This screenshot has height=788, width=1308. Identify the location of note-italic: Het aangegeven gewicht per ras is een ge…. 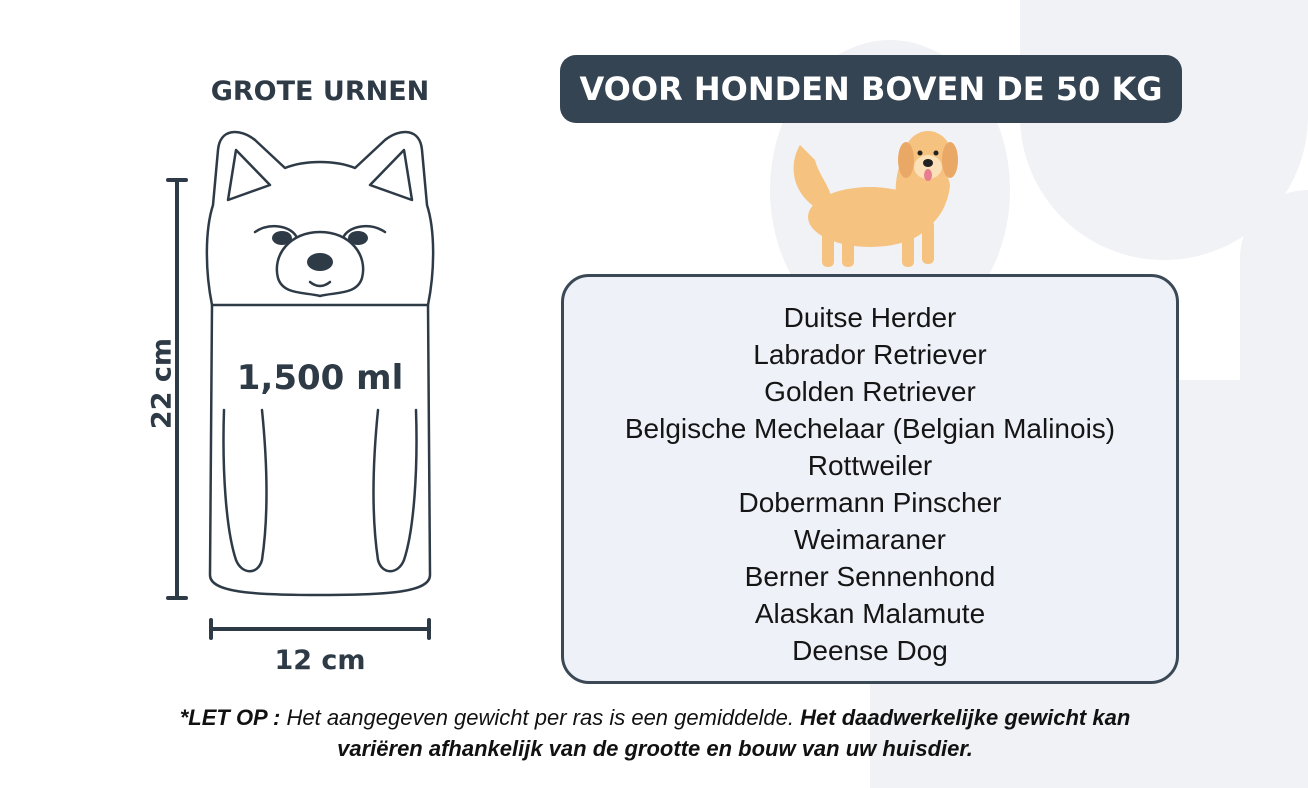
(540, 717).